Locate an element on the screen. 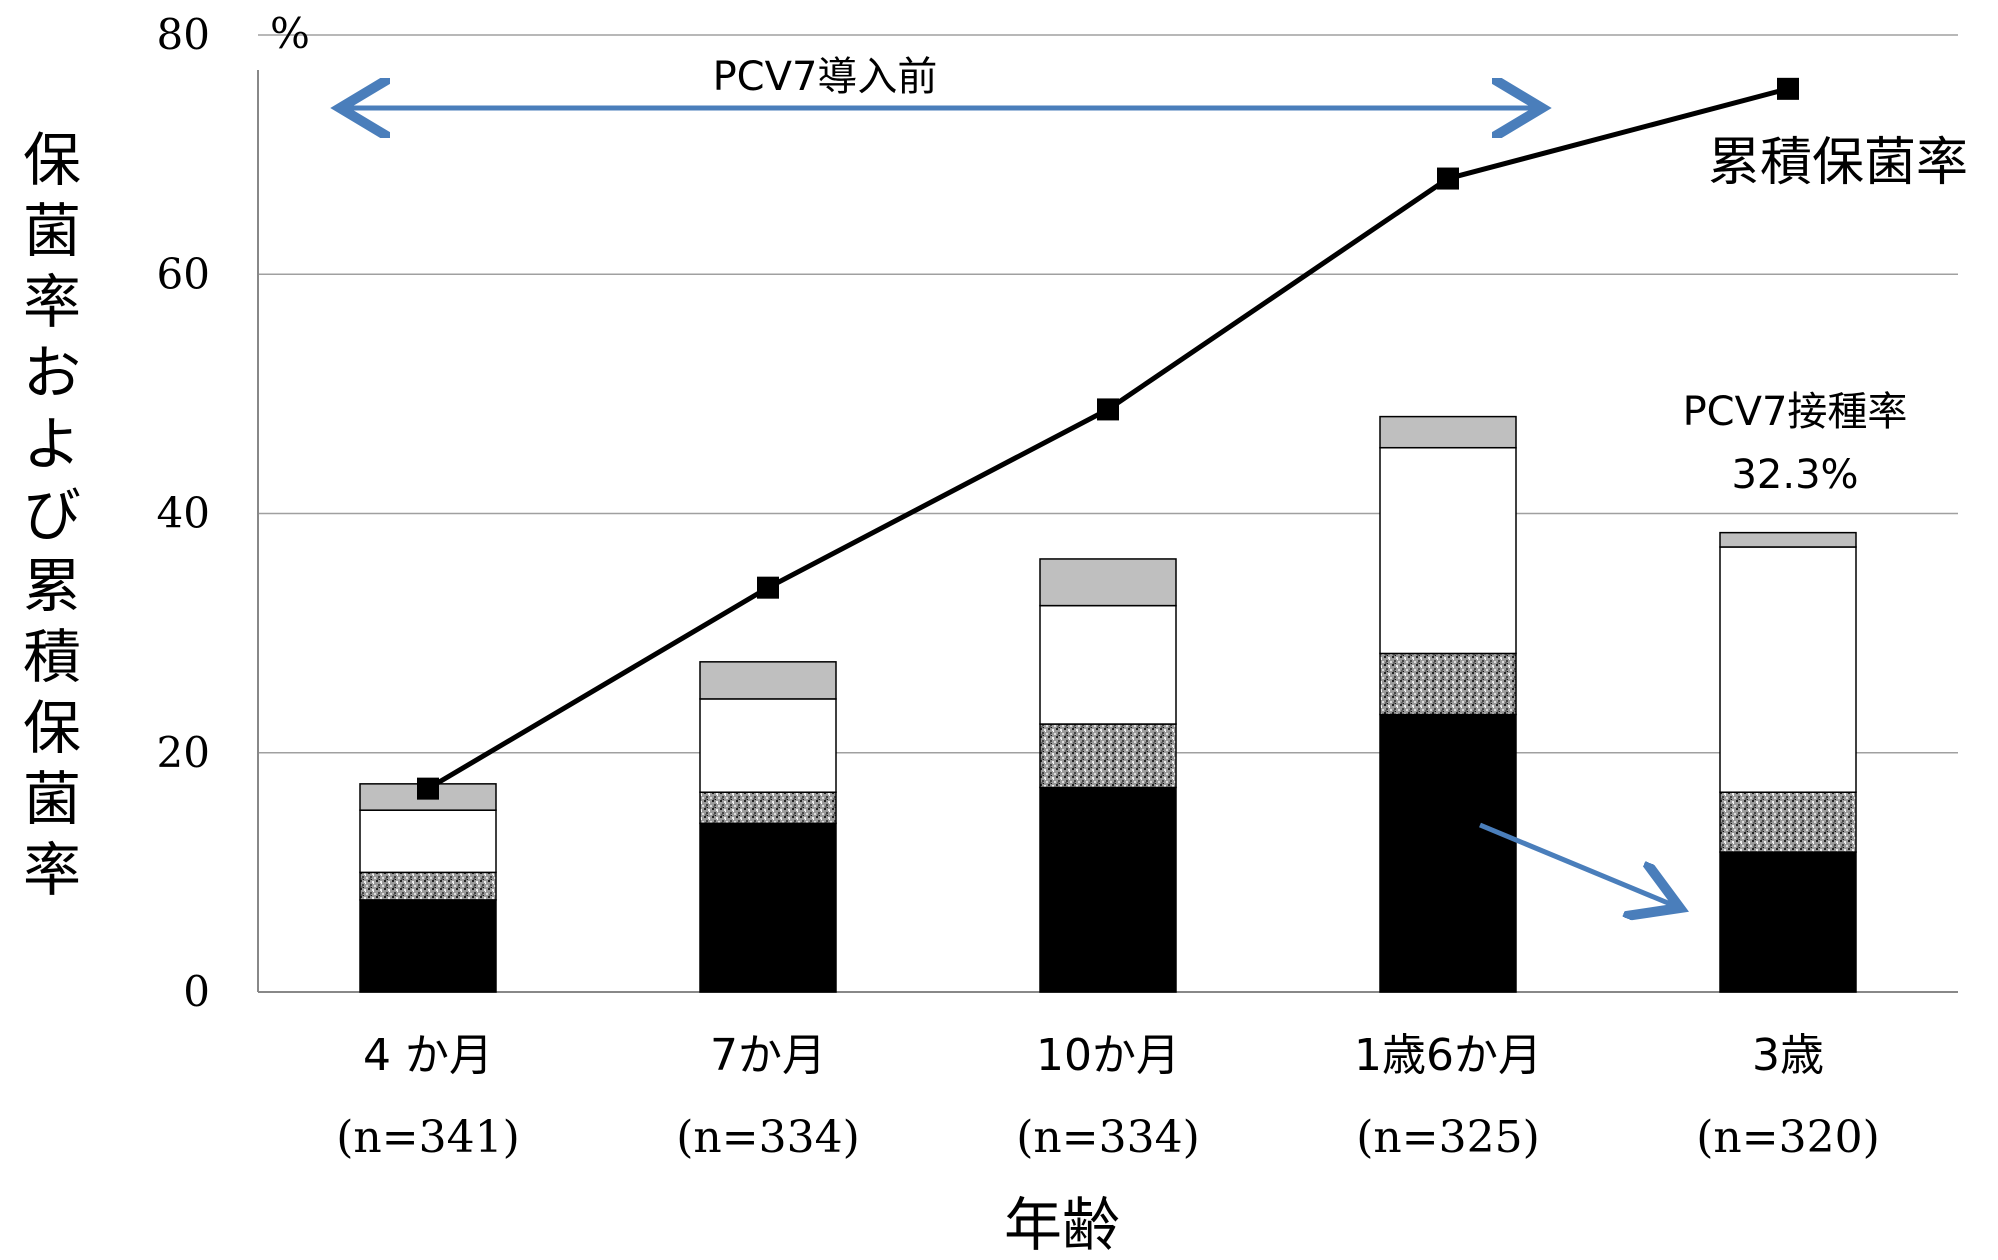 The image size is (1998, 1260). y-axis-title-char: よ is located at coordinates (52, 444).